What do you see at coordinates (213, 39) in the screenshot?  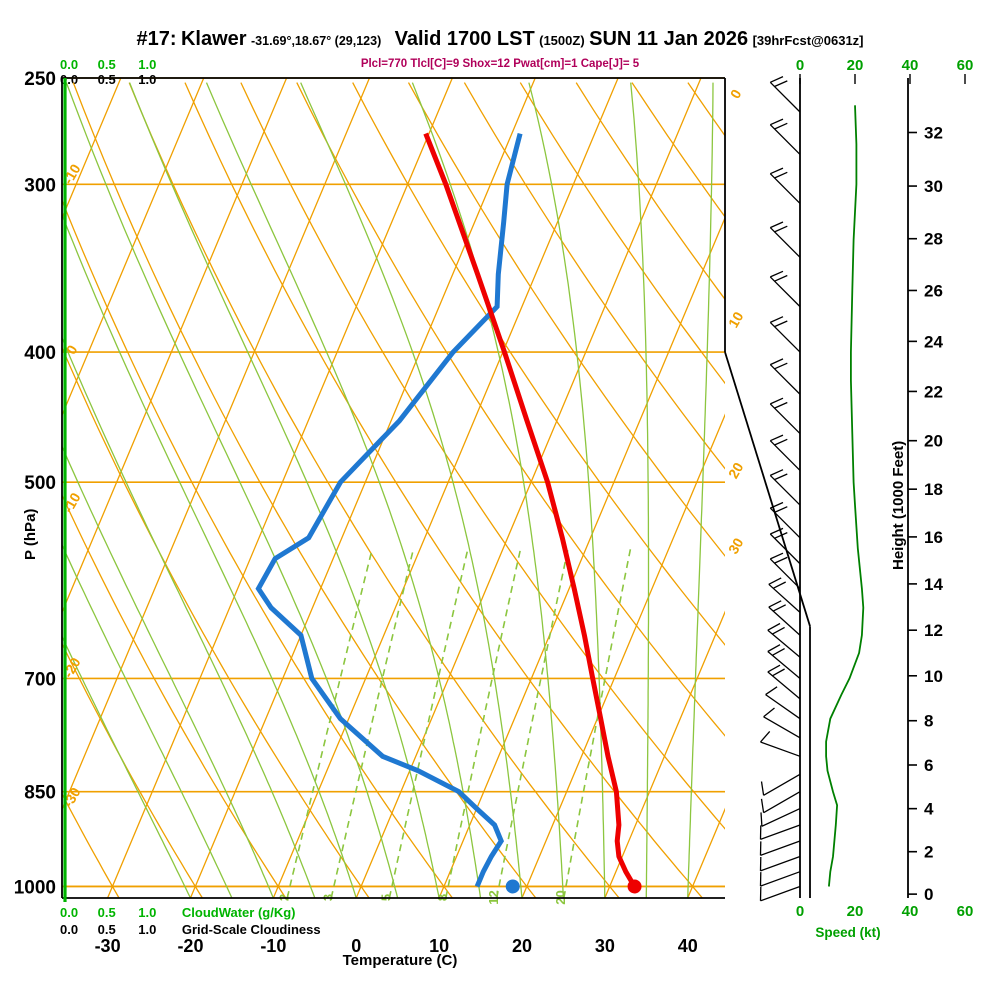 I see `station-name: Klawer` at bounding box center [213, 39].